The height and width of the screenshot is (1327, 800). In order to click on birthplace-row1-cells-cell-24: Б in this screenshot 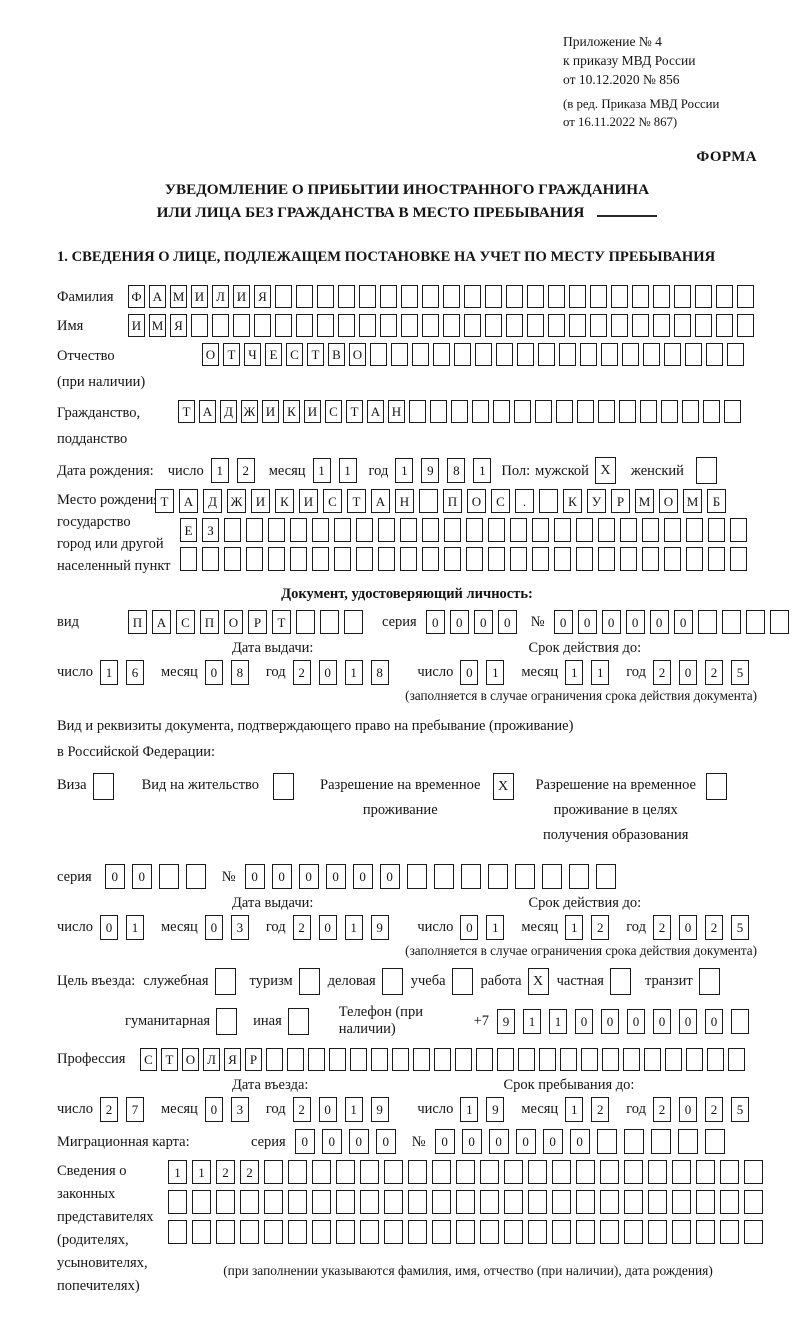, I will do `click(716, 501)`.